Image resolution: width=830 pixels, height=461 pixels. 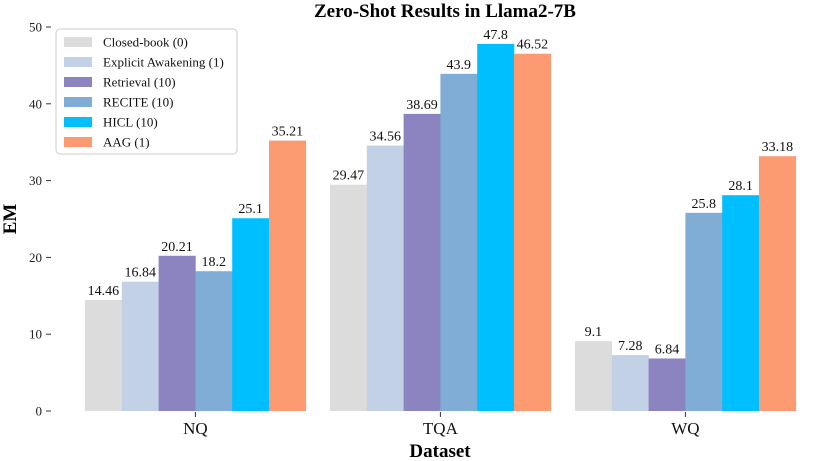 I want to click on x-tick-label: WQ, so click(x=685, y=428).